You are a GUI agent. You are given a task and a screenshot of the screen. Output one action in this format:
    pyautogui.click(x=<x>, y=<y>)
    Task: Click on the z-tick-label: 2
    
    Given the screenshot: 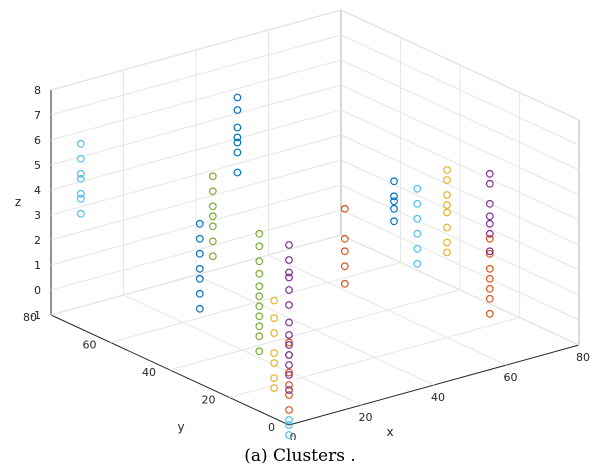 What is the action you would take?
    pyautogui.click(x=37, y=240)
    